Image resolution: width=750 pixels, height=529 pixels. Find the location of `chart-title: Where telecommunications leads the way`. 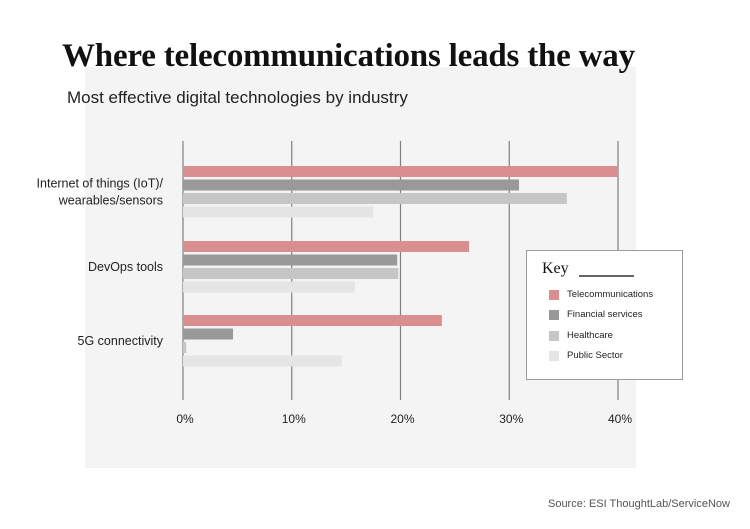

chart-title: Where telecommunications leads the way is located at coordinates (348, 56).